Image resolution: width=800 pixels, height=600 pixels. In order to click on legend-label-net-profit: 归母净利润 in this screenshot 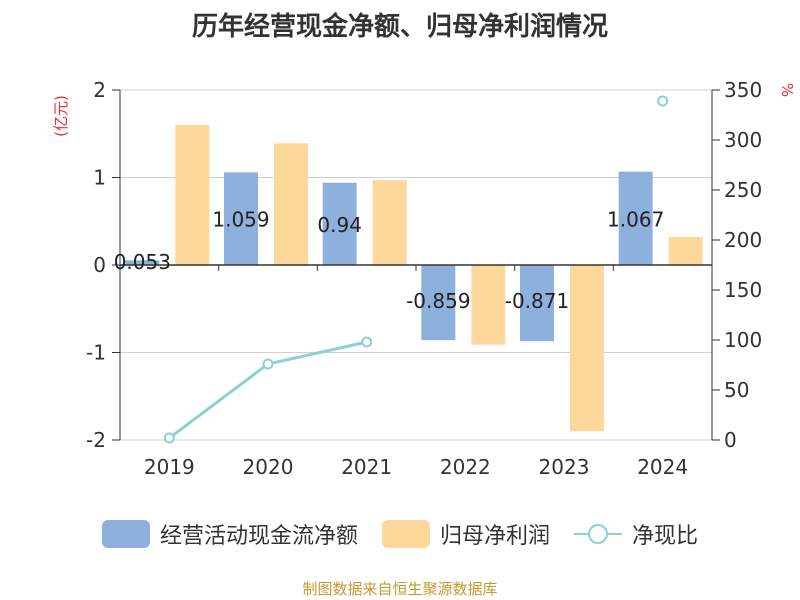, I will do `click(494, 536)`.